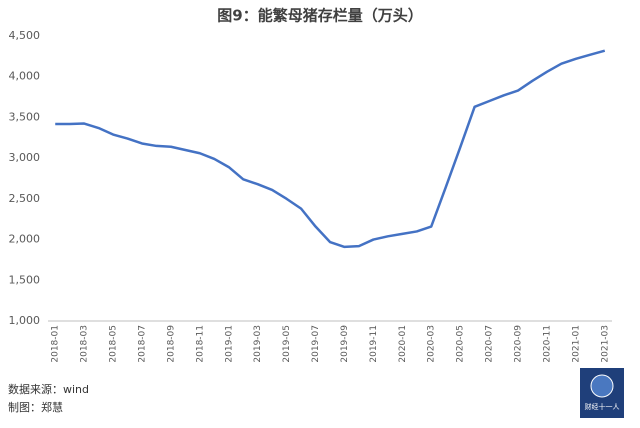 The image size is (640, 428). I want to click on y-tick-label: 3,500, so click(25, 116).